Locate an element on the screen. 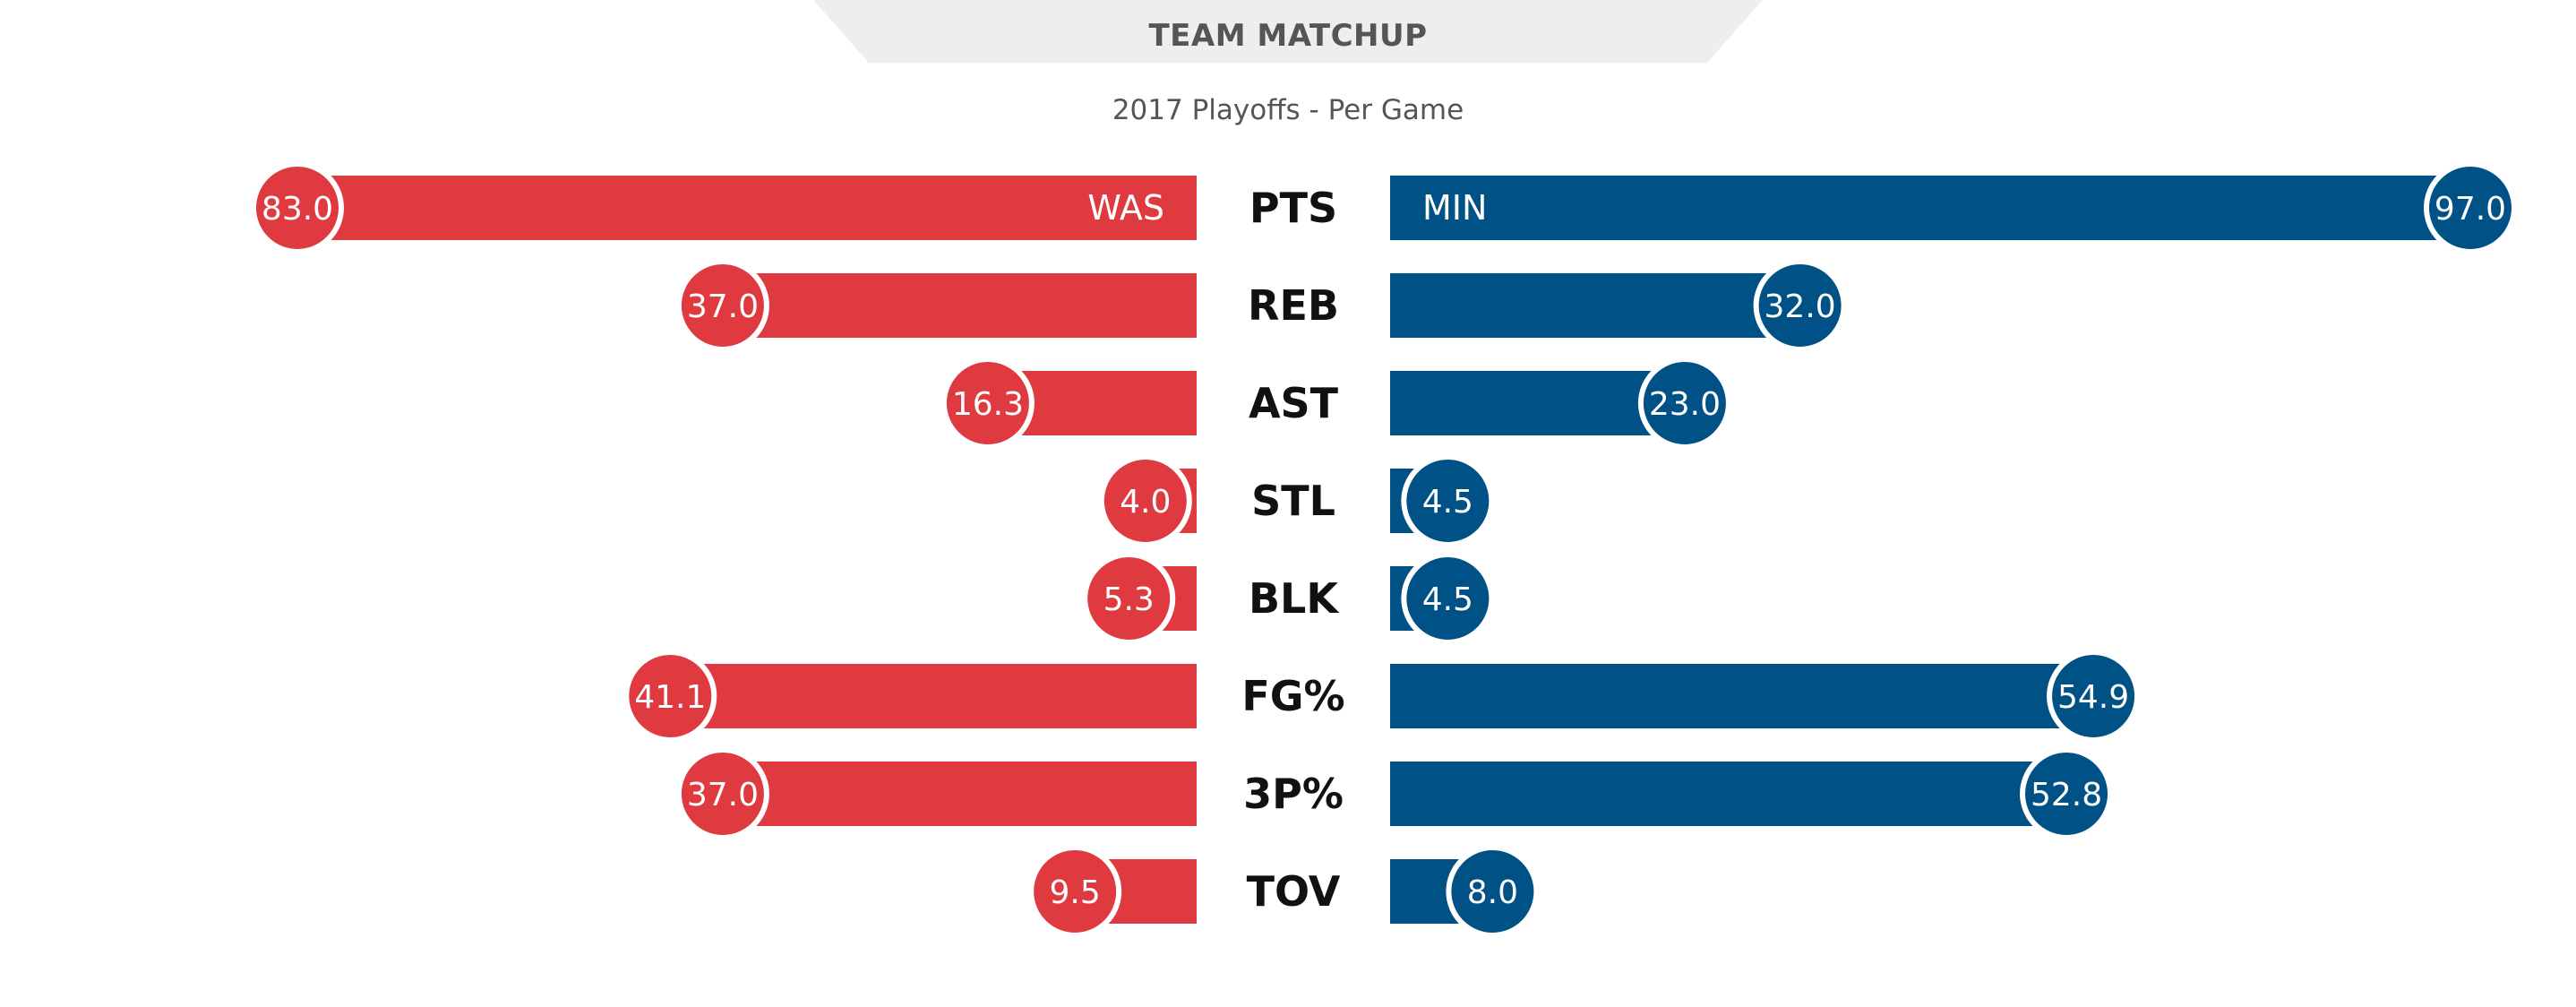 The image size is (2576, 1007). value-label-was-tov: 9.5 is located at coordinates (1075, 892).